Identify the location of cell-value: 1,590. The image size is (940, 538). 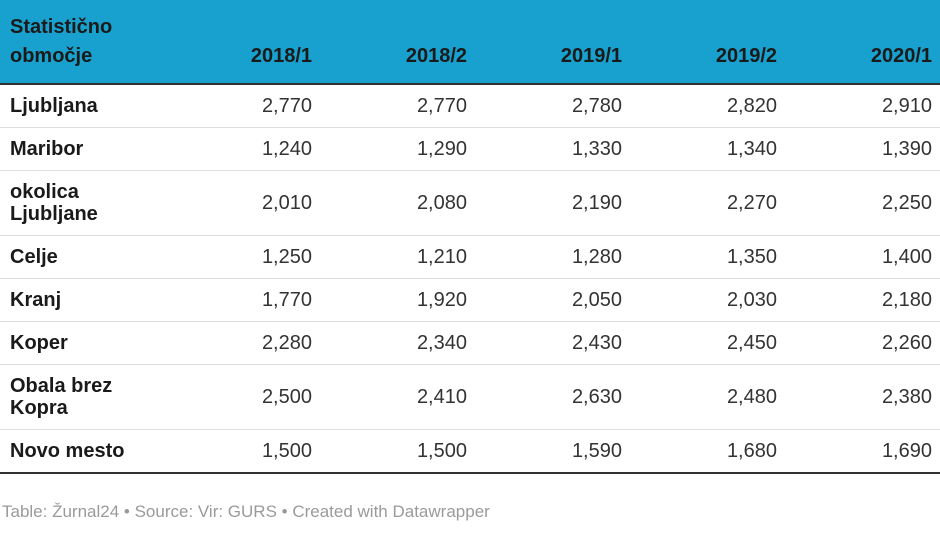
(552, 451).